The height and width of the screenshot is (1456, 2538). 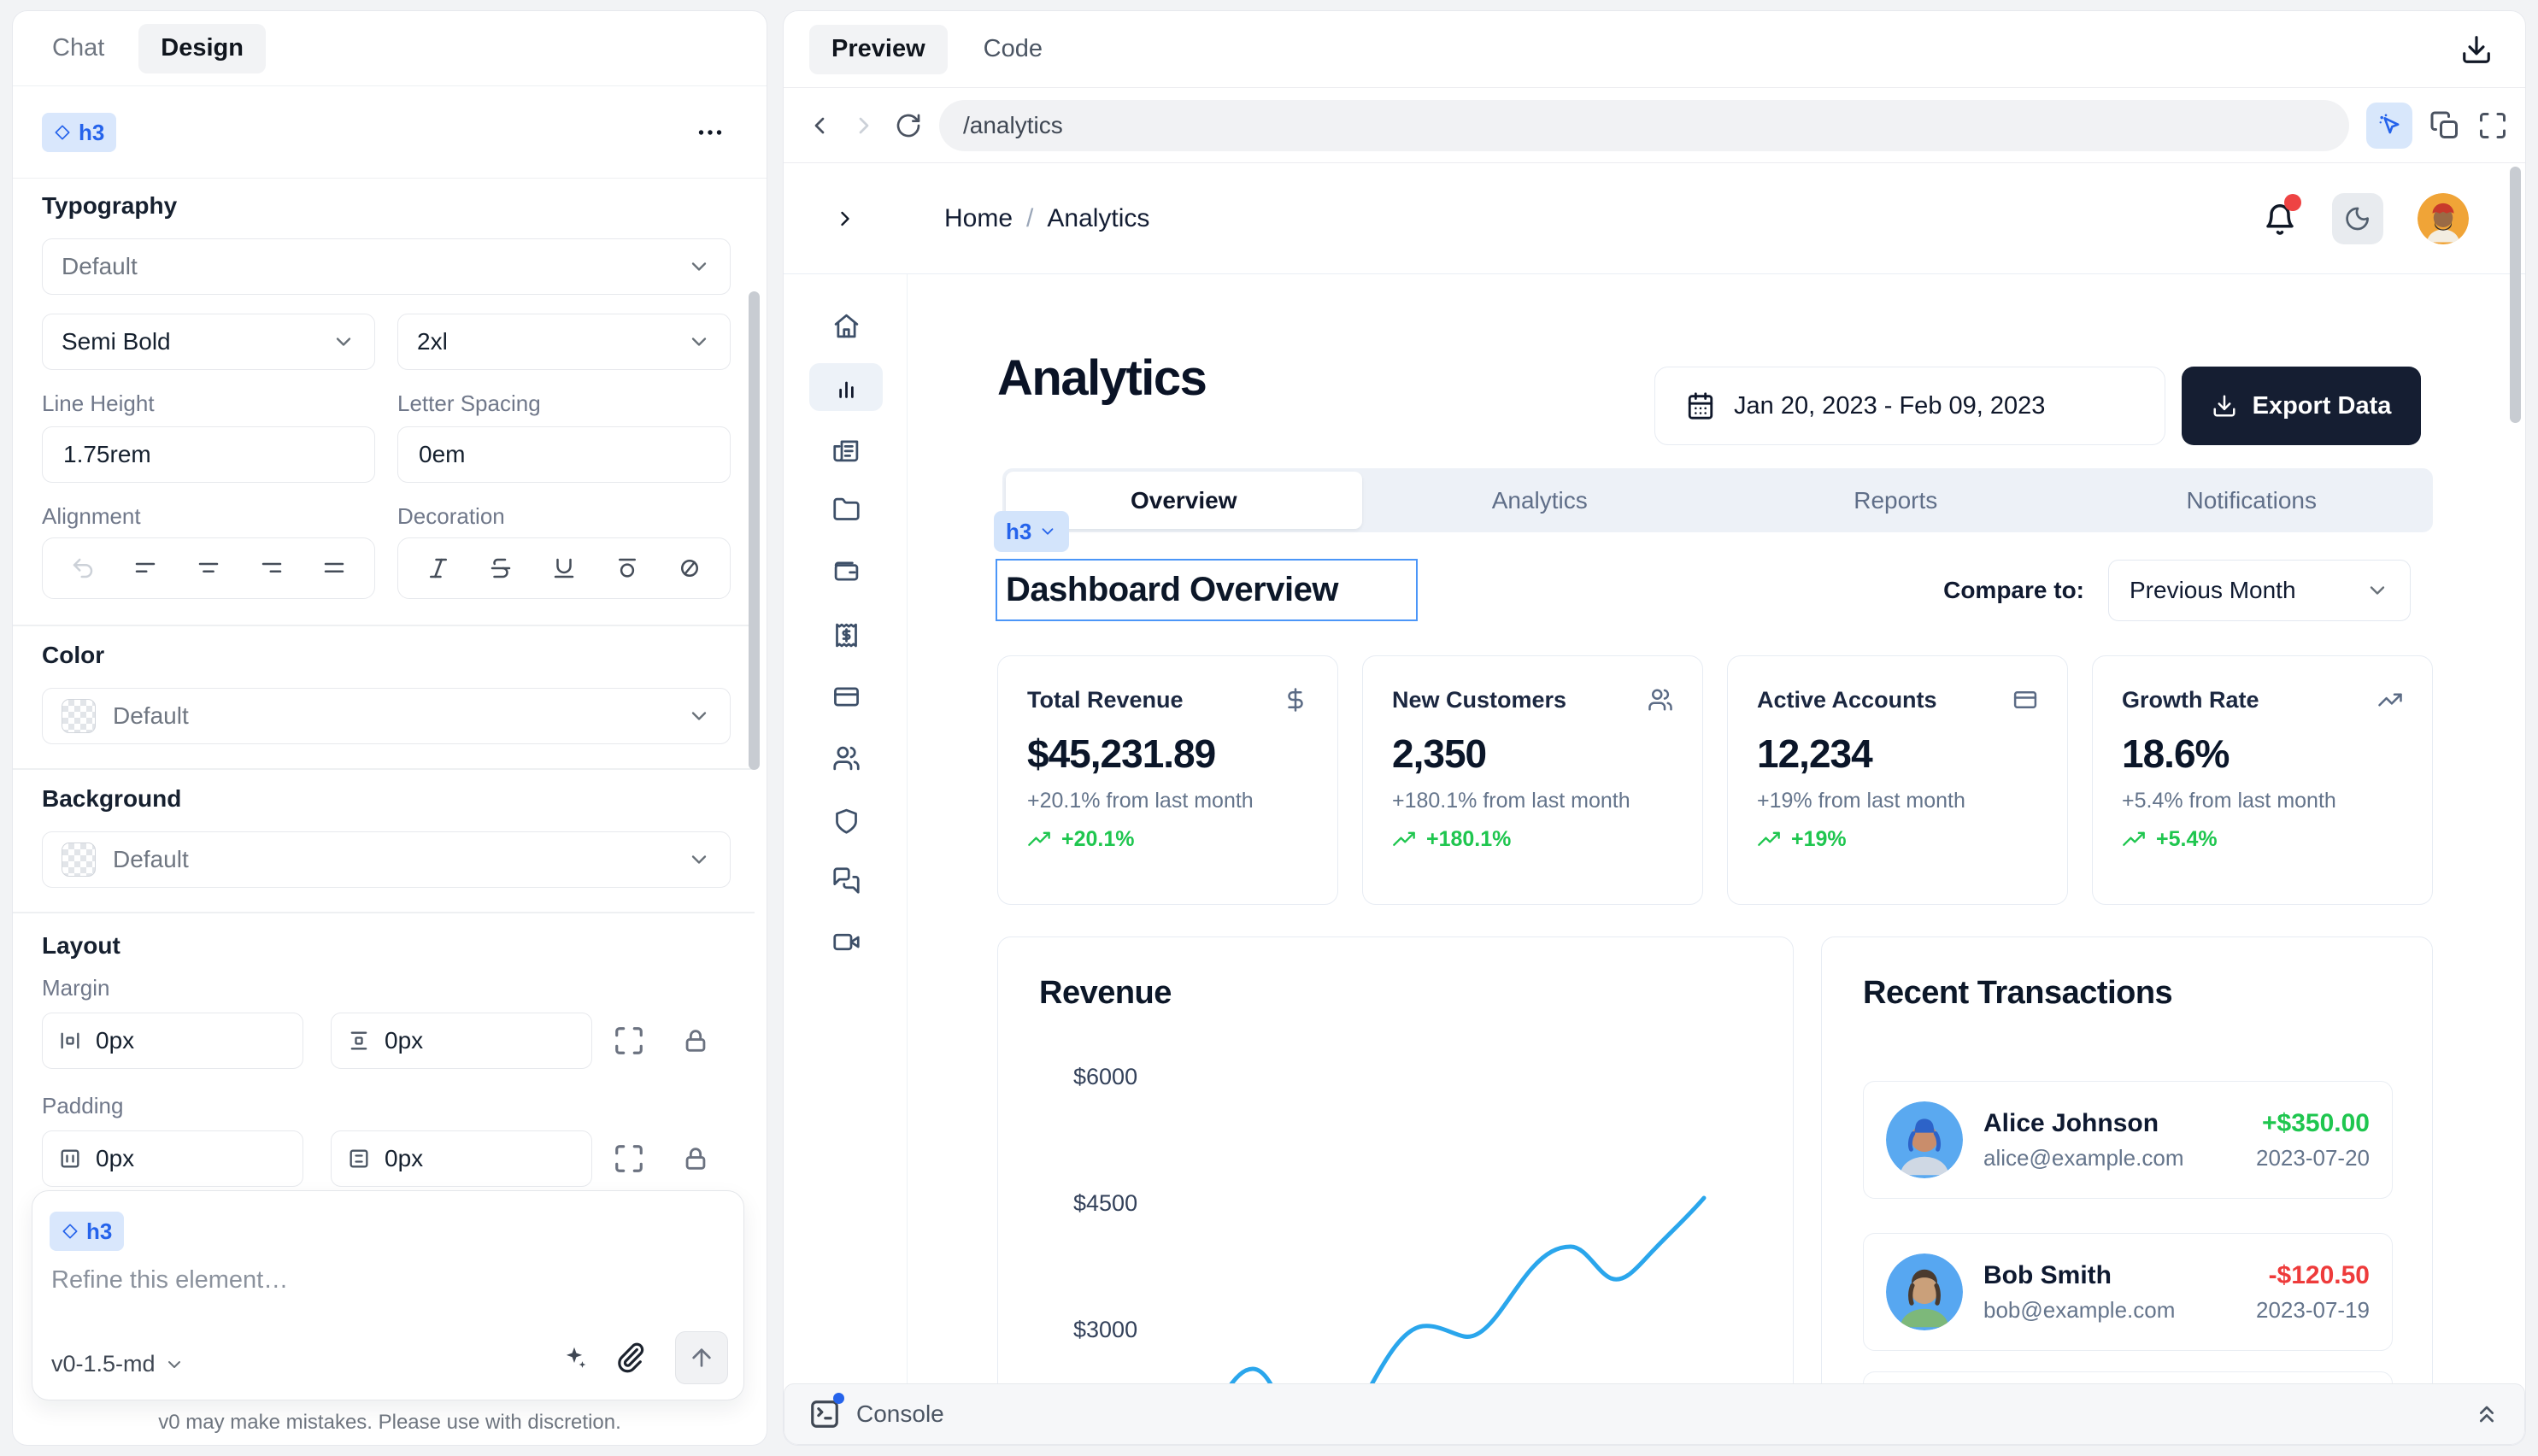 I want to click on sparkles-icon, so click(x=574, y=1357).